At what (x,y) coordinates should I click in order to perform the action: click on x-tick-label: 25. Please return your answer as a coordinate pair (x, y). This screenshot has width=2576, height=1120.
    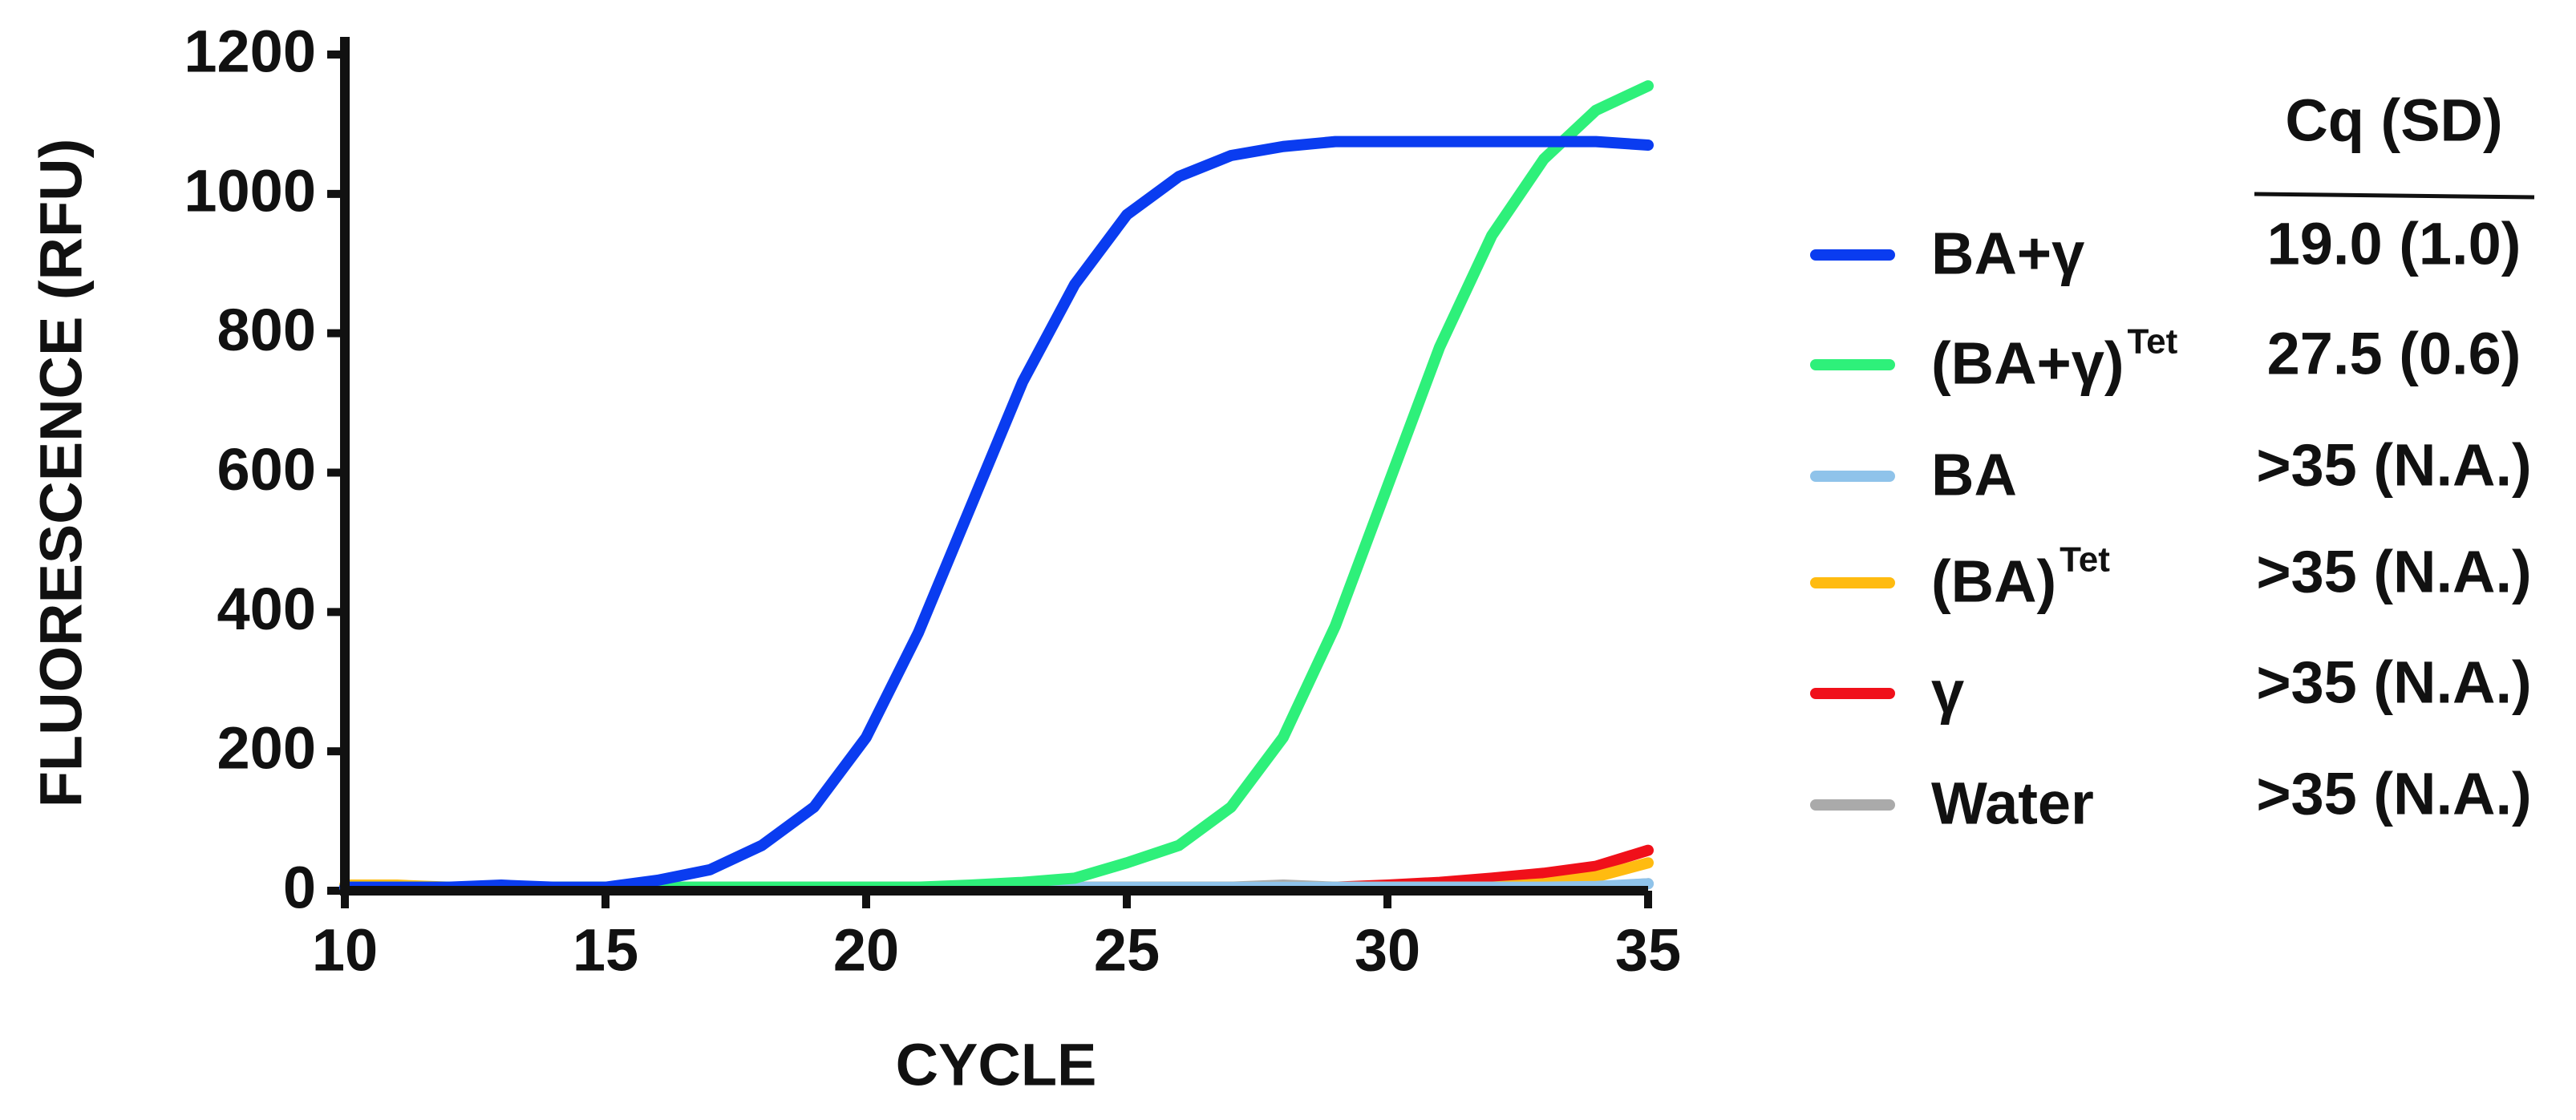
    Looking at the image, I should click on (1127, 950).